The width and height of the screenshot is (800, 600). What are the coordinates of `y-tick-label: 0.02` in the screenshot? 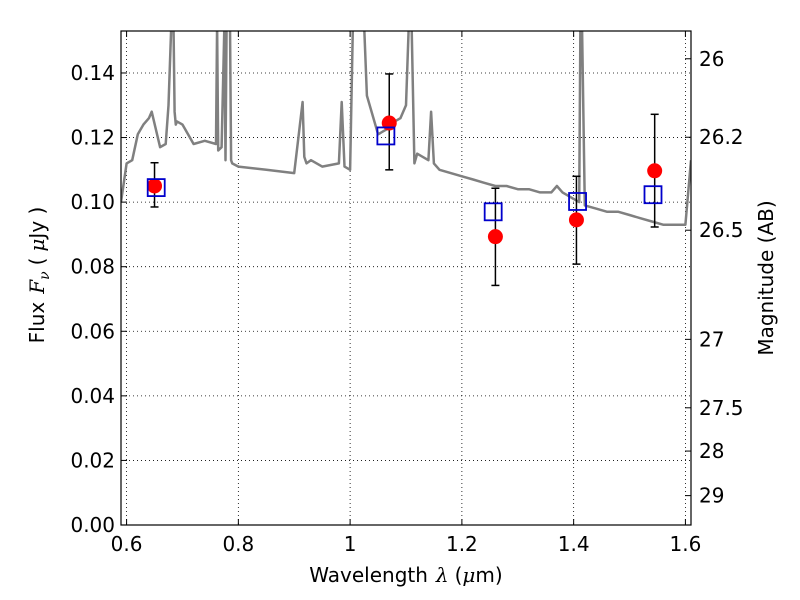 It's located at (92, 460).